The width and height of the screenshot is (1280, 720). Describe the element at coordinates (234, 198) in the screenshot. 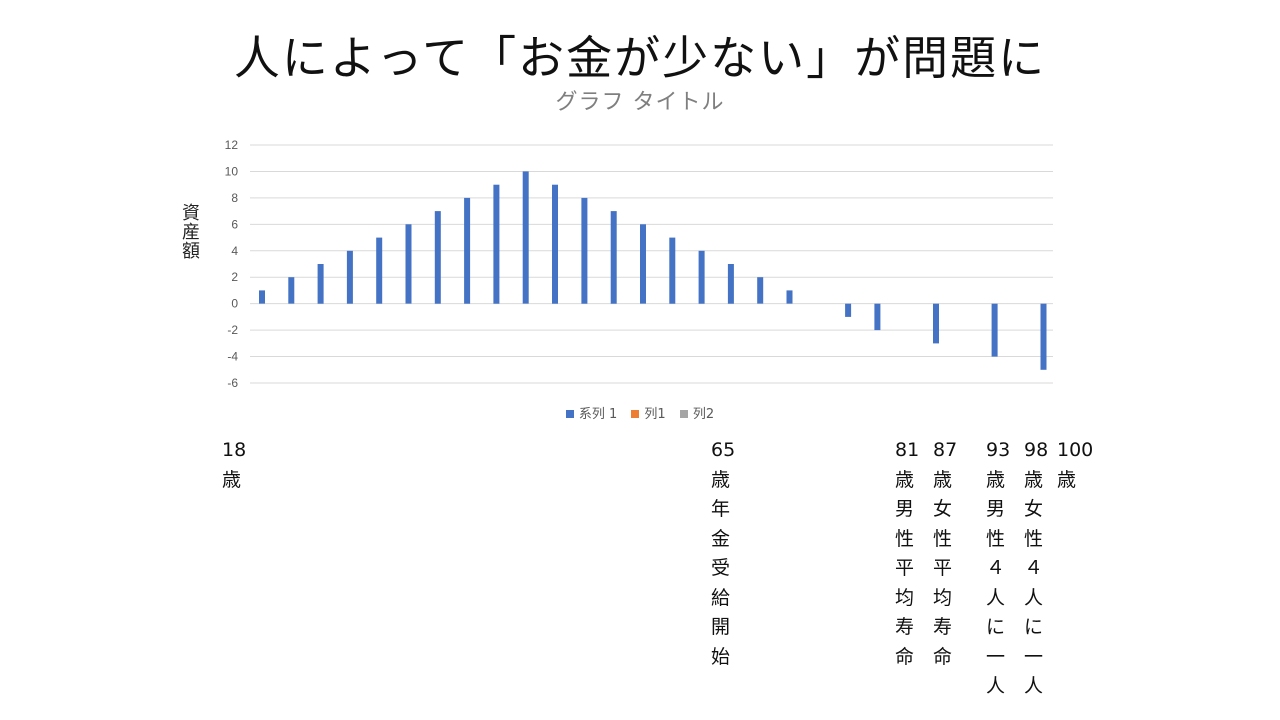

I see `y-tick-label: 8` at that location.